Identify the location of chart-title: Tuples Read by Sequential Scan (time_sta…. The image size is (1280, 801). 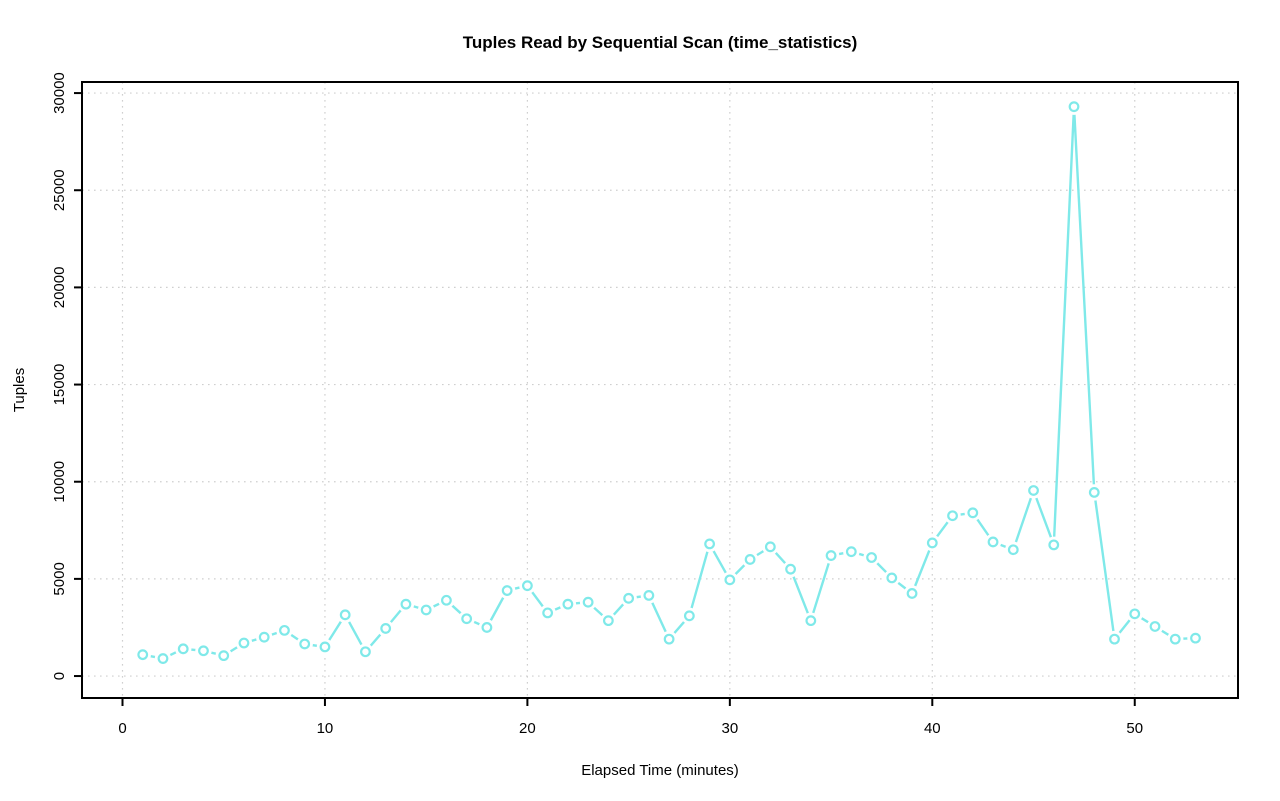
(660, 42).